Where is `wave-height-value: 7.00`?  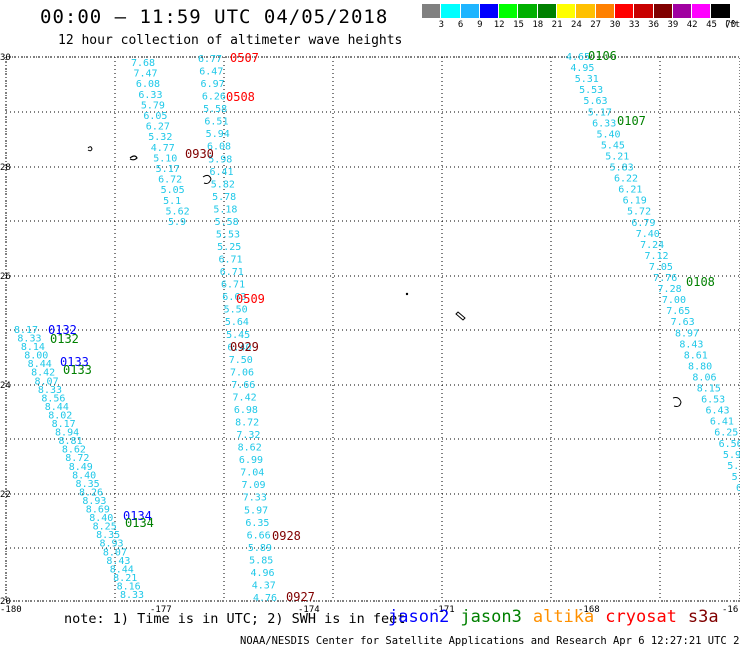
wave-height-value: 7.00 is located at coordinates (674, 300).